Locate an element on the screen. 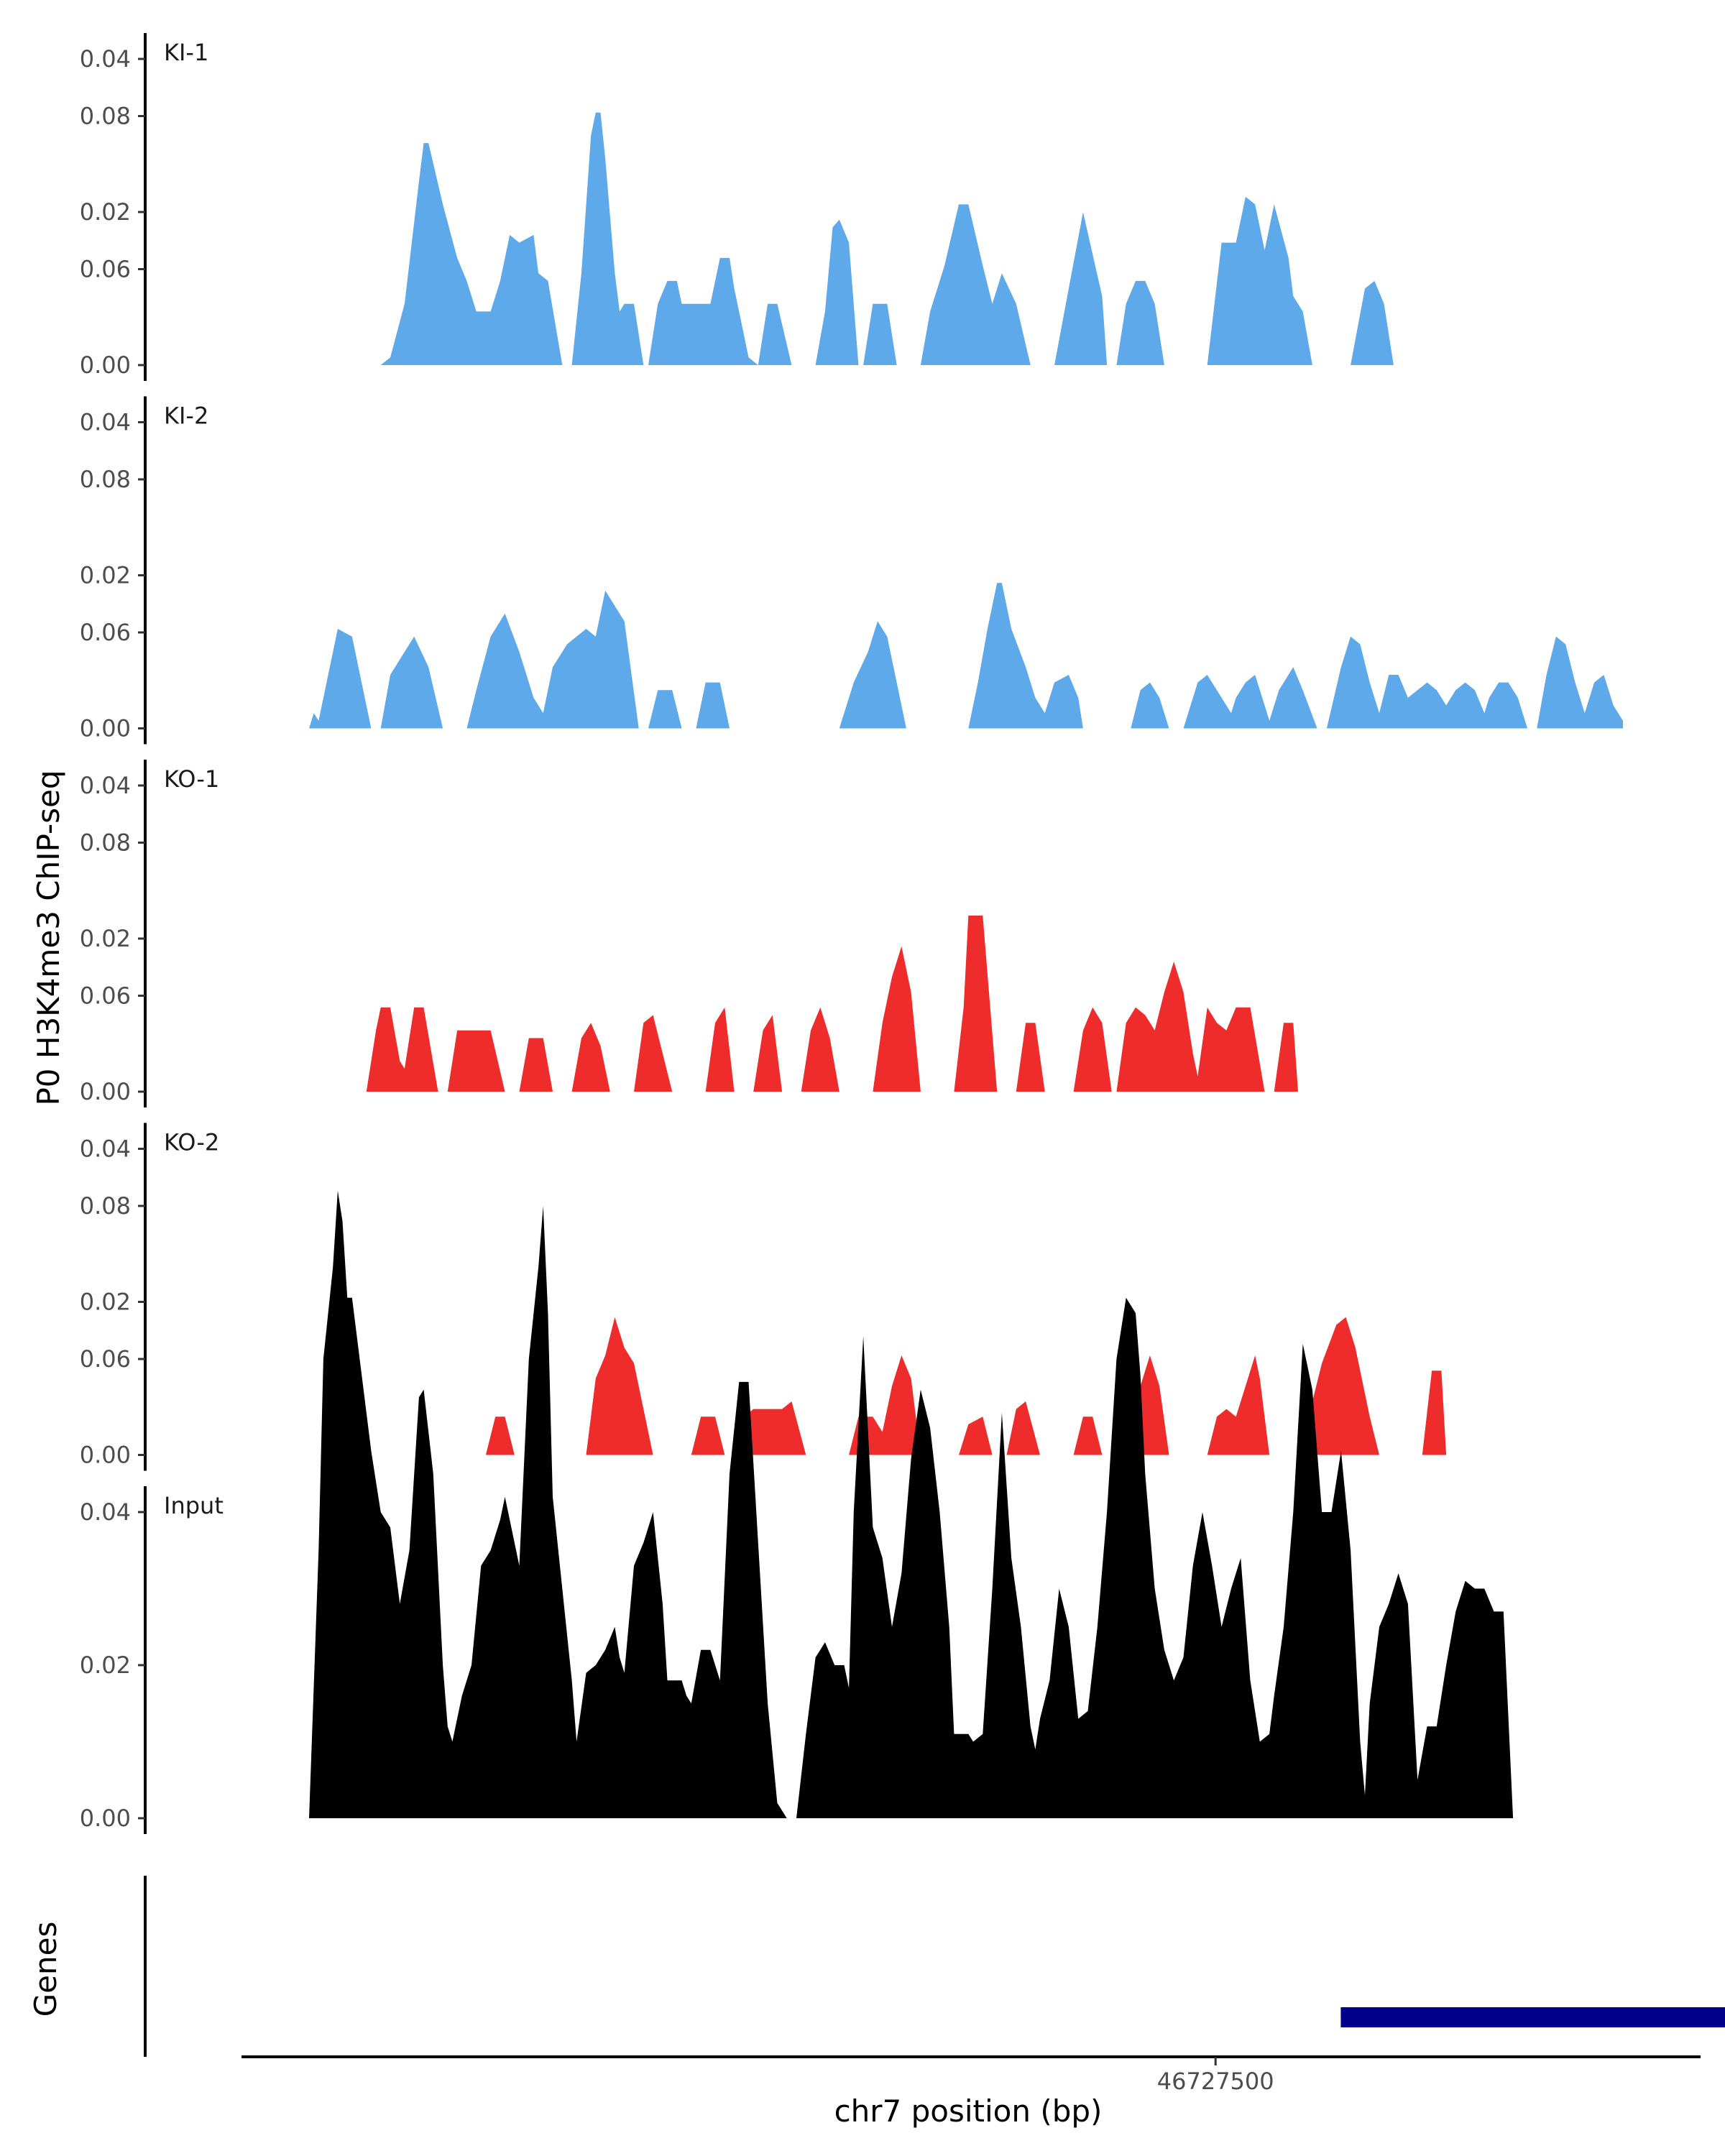 The width and height of the screenshot is (1725, 2156). track-label: Input is located at coordinates (194, 1505).